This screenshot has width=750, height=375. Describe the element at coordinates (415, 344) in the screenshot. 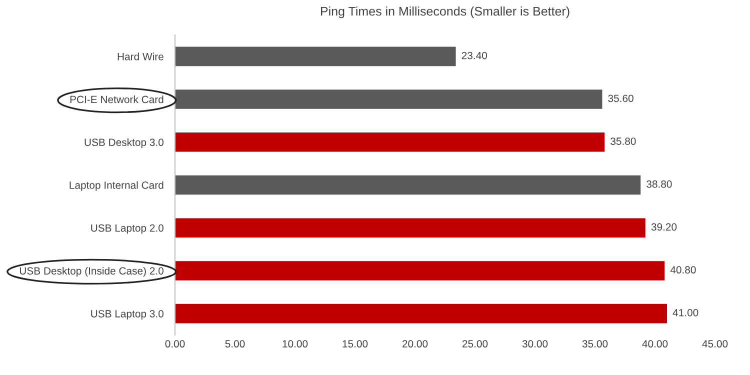

I see `x-tick-label: 20.00` at that location.